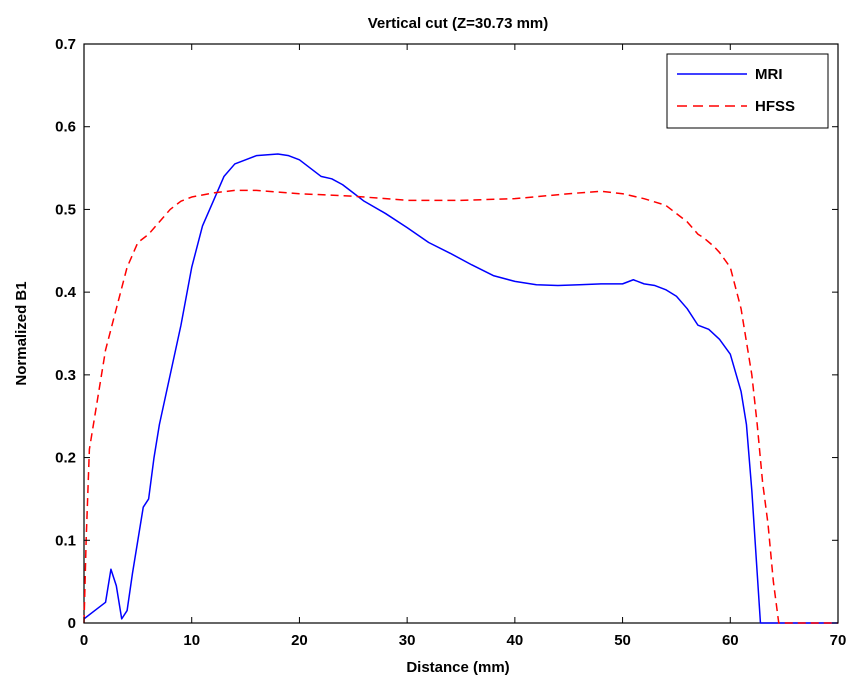 The height and width of the screenshot is (692, 857). I want to click on chart-title: Vertical cut (Z=30.73 mm), so click(458, 23).